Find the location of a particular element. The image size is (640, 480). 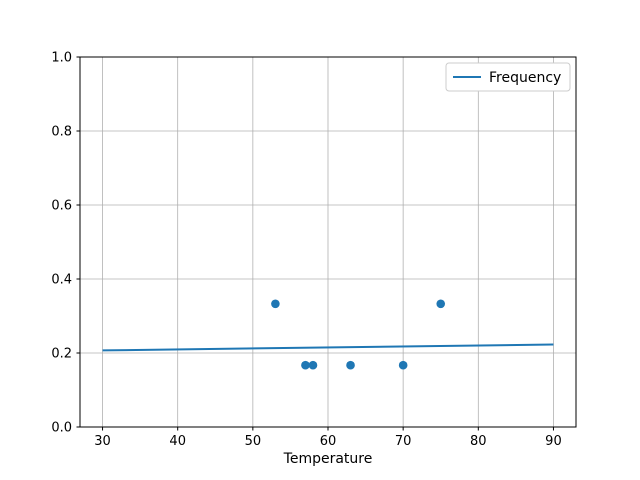

y-tick-label: 1.0 is located at coordinates (61, 58).